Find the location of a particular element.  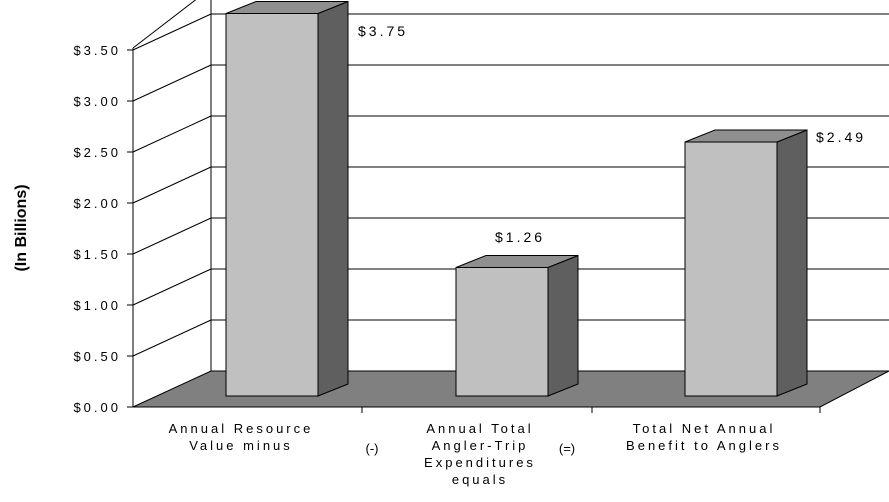

y-tick-label: $3.00 is located at coordinates (97, 101).